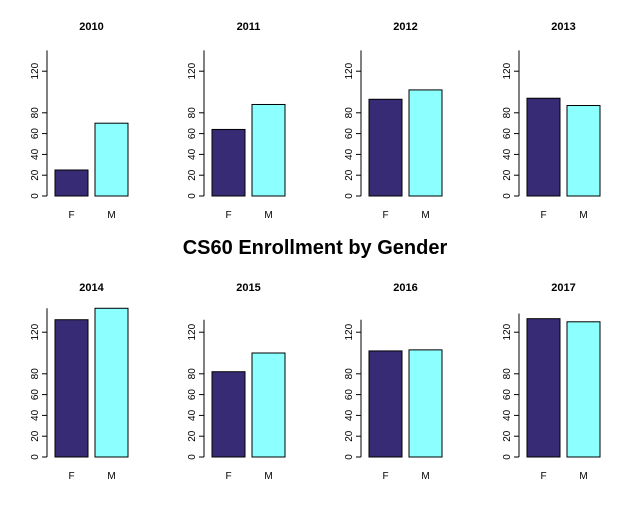  What do you see at coordinates (563, 288) in the screenshot?
I see `panel-title: 2017` at bounding box center [563, 288].